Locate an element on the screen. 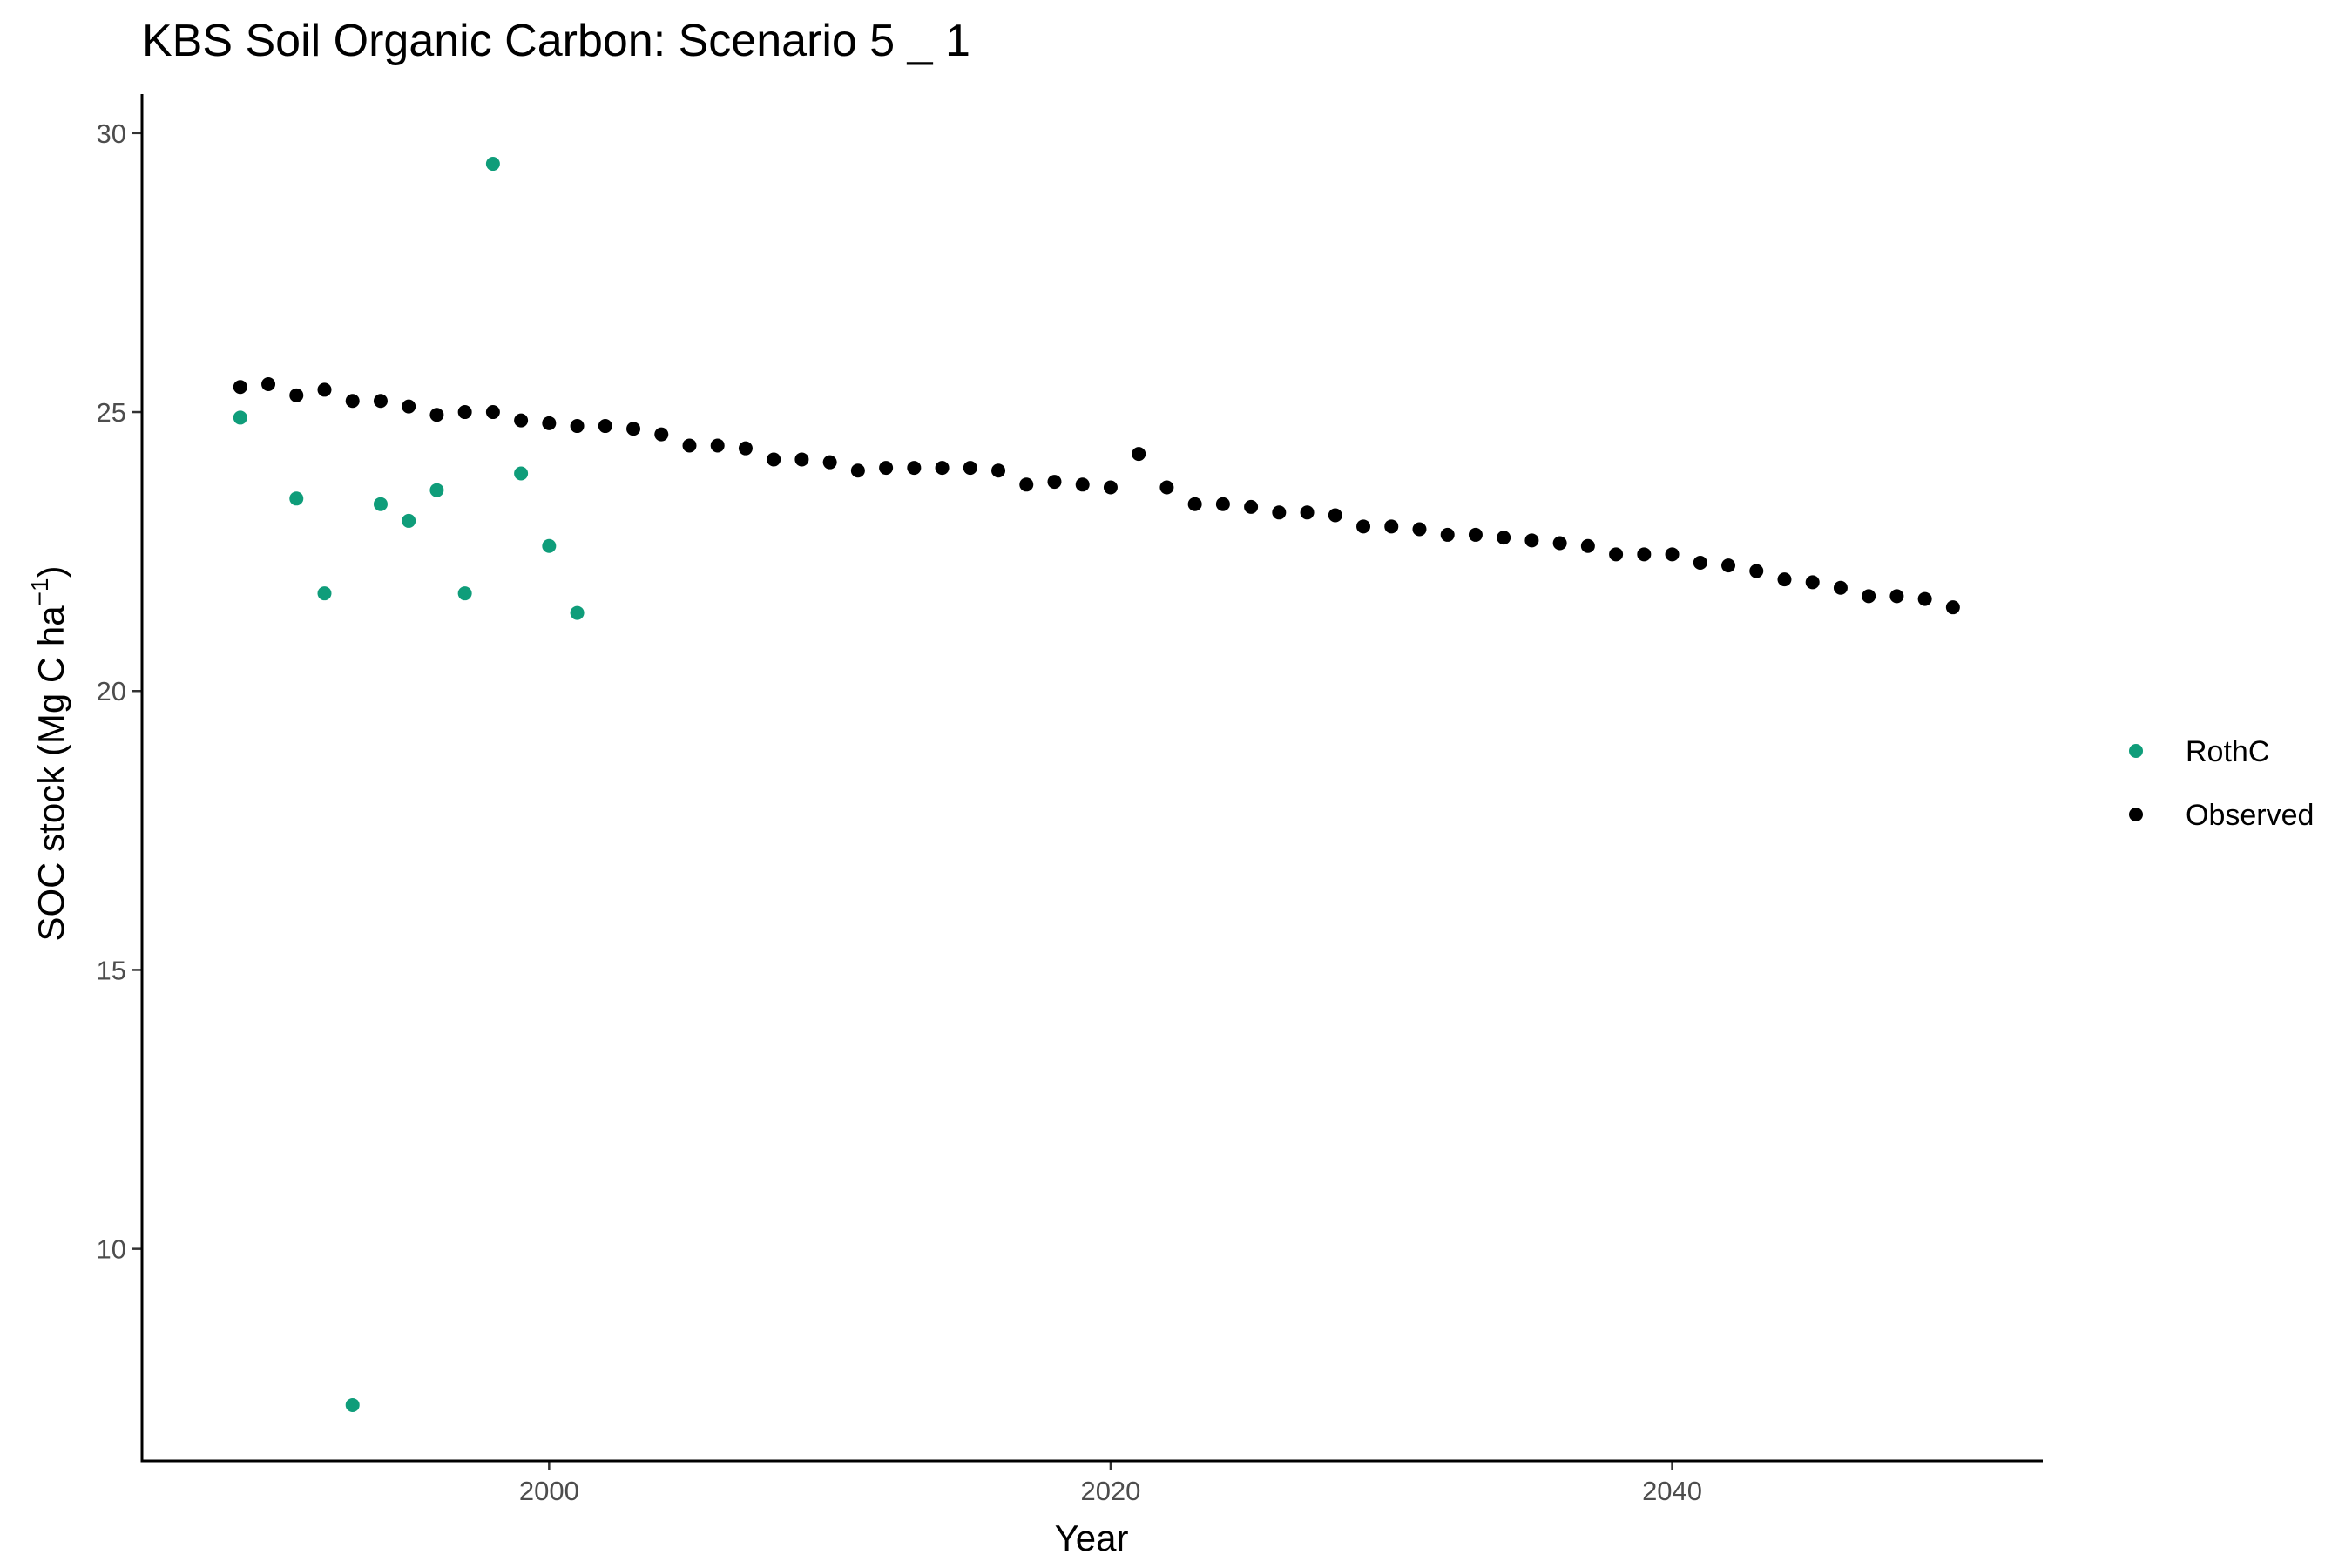  x-tick-label: 2020 is located at coordinates (1110, 1491).